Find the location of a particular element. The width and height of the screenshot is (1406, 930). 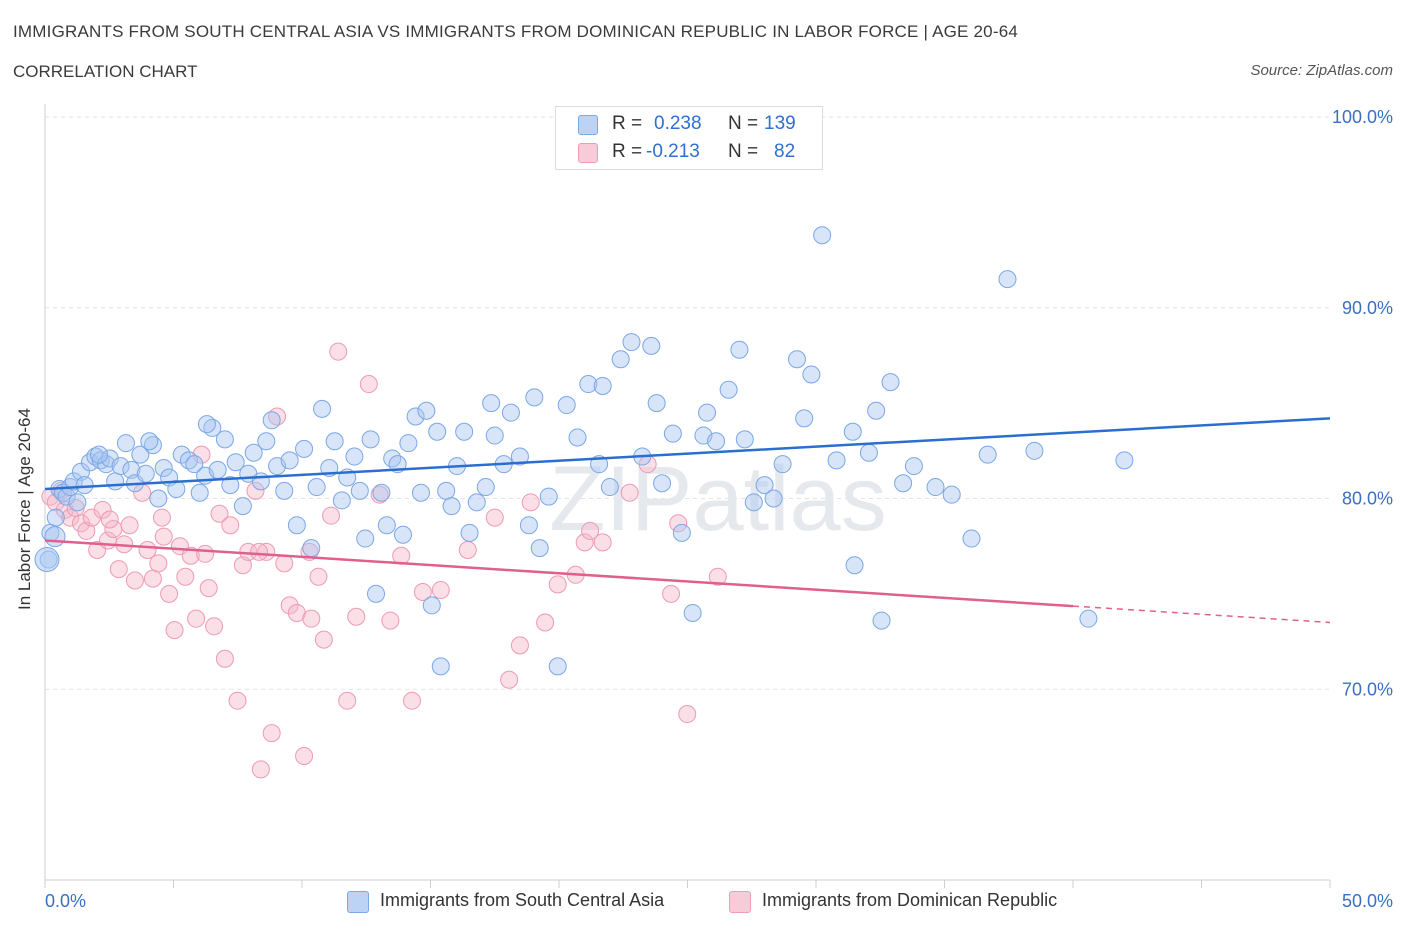

bottom-legend-label: Immigrants from Dominican Republic is located at coordinates (910, 900).